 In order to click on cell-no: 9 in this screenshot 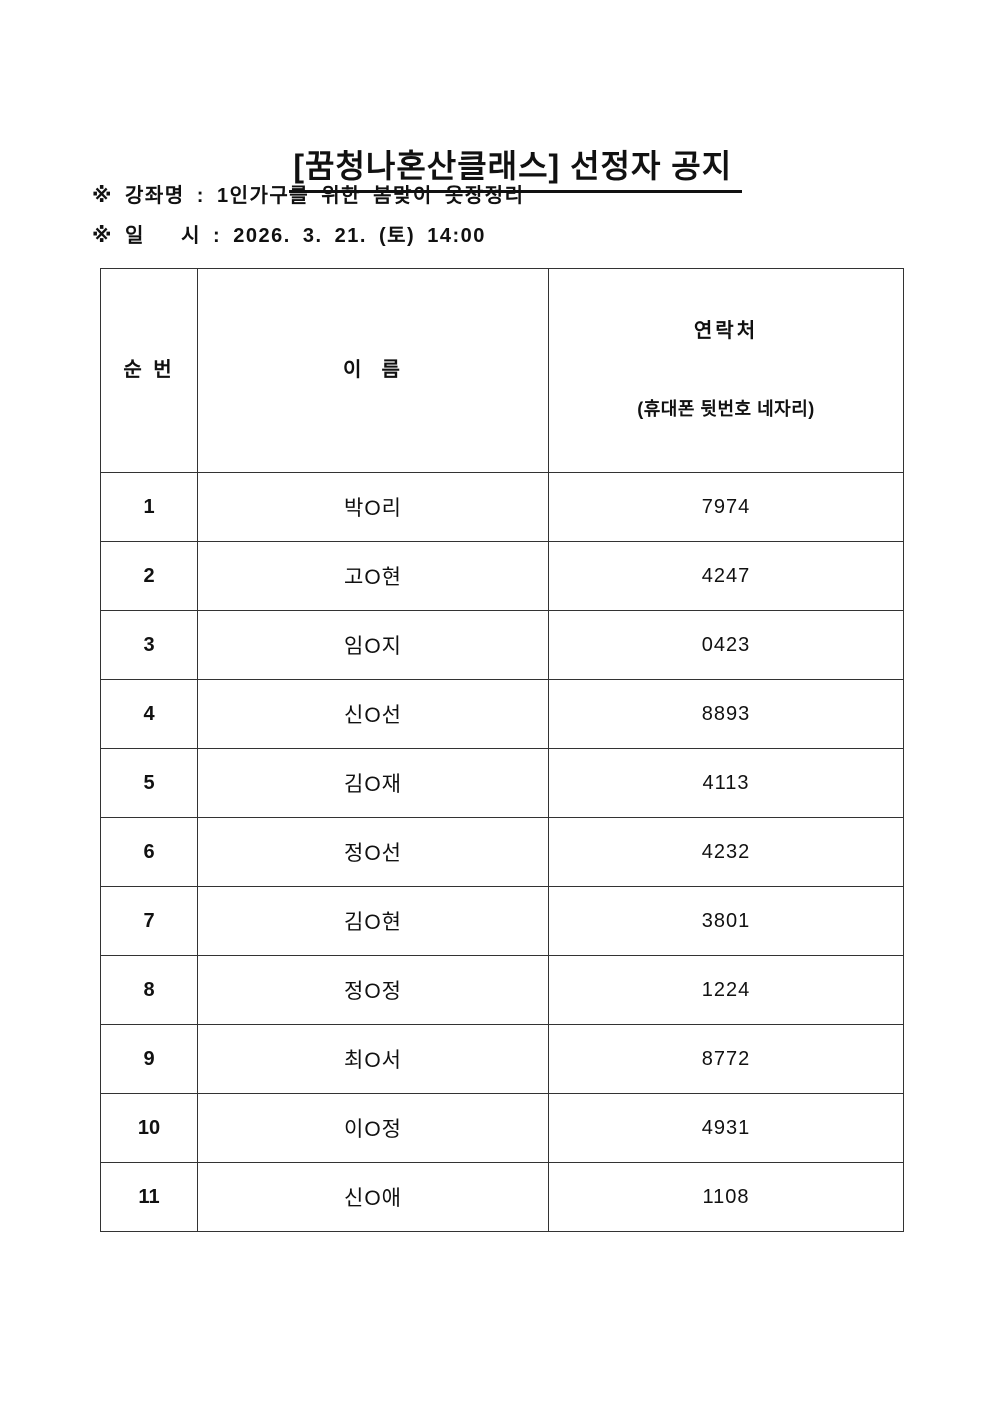, I will do `click(149, 1059)`.